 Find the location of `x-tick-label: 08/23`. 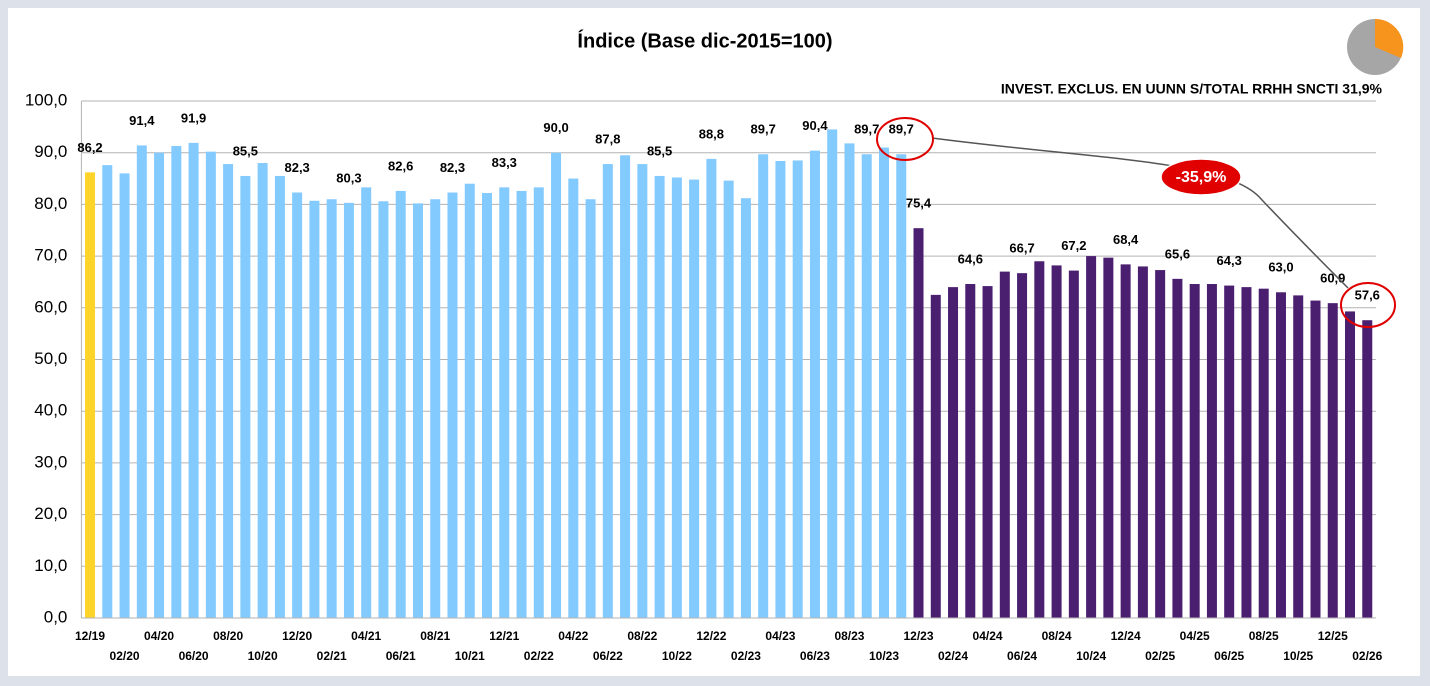

x-tick-label: 08/23 is located at coordinates (849, 636).